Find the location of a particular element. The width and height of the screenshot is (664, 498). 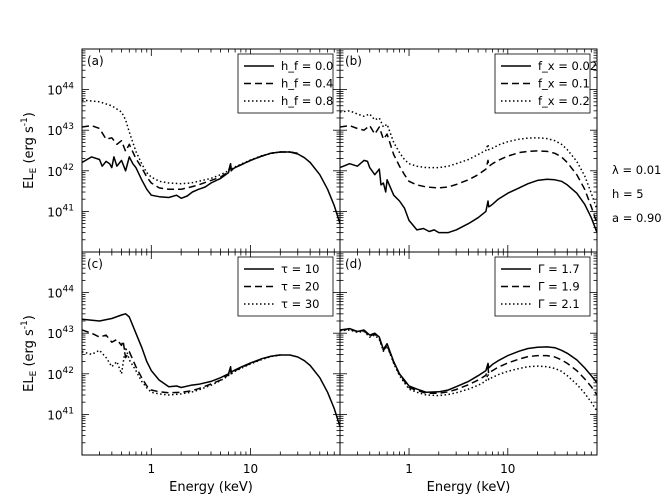

legend-label: Γ = 2.1 is located at coordinates (559, 304).